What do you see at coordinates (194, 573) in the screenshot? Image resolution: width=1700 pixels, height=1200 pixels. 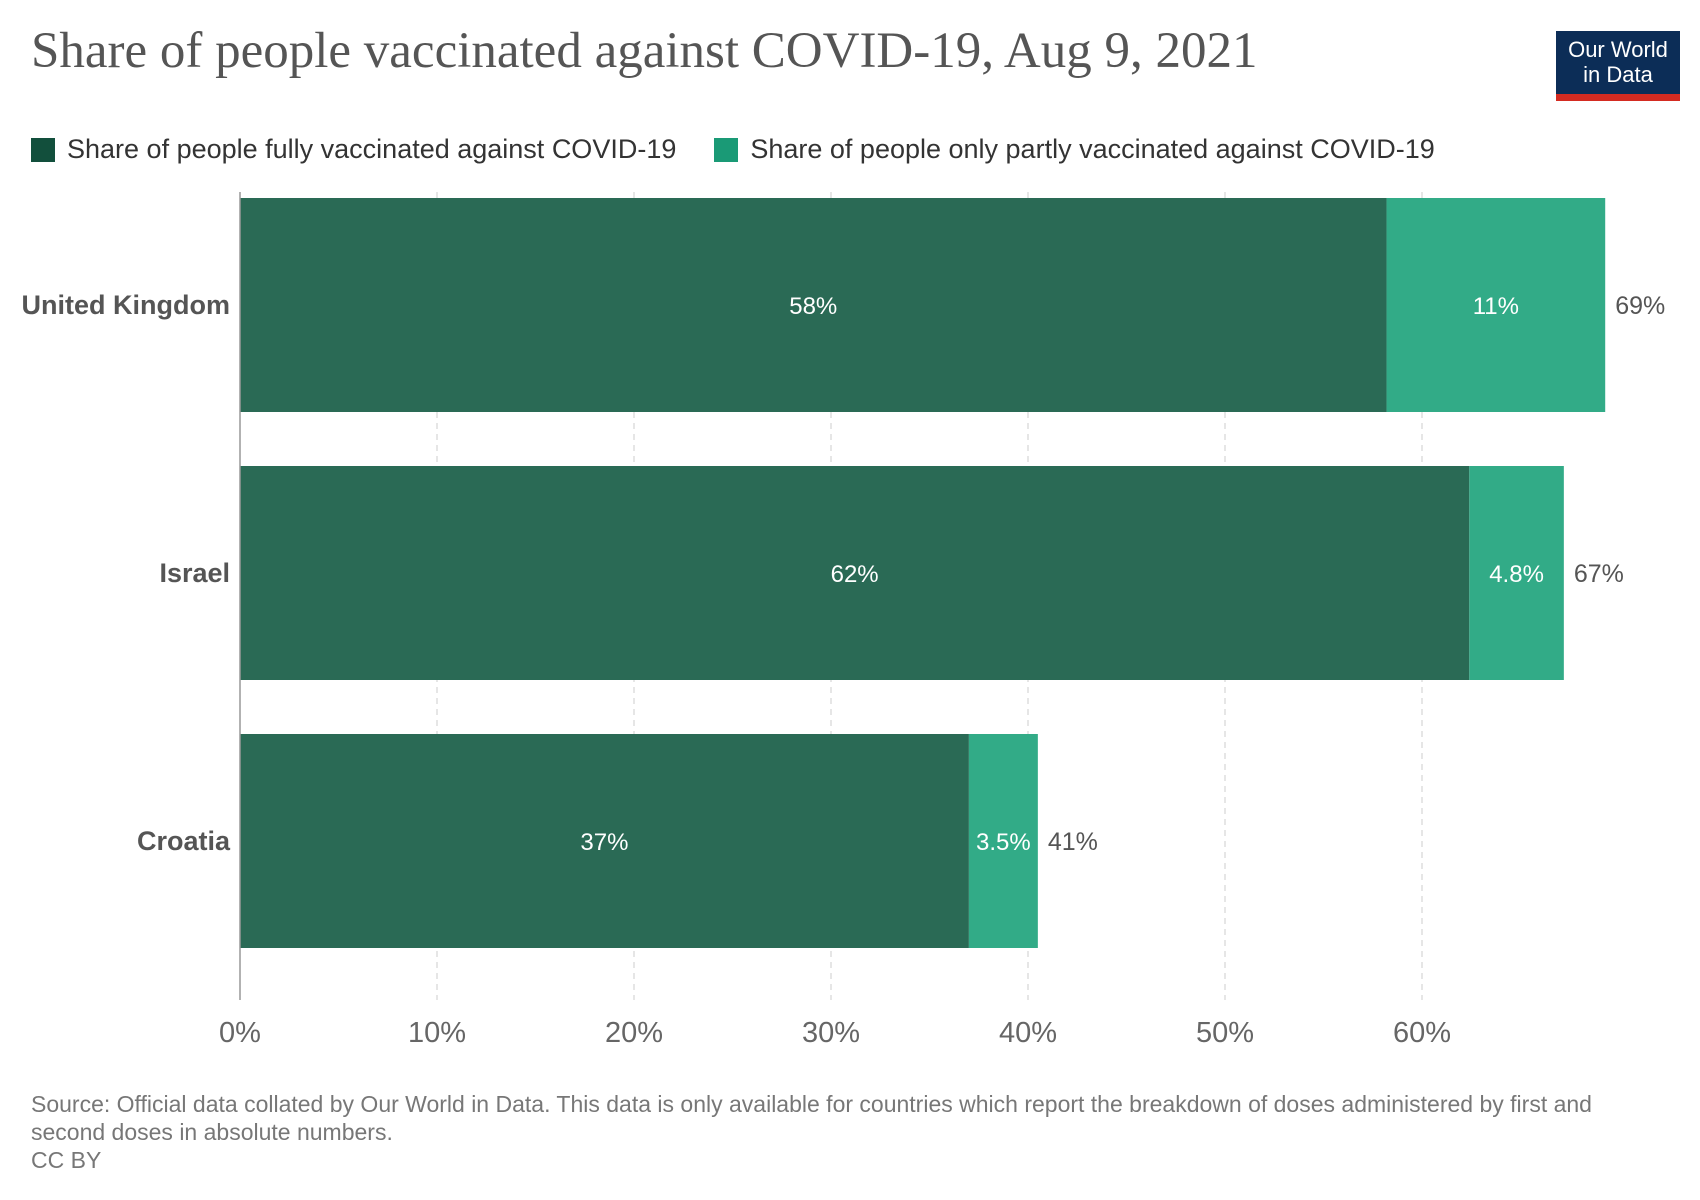 I see `category-label-israel: Israel` at bounding box center [194, 573].